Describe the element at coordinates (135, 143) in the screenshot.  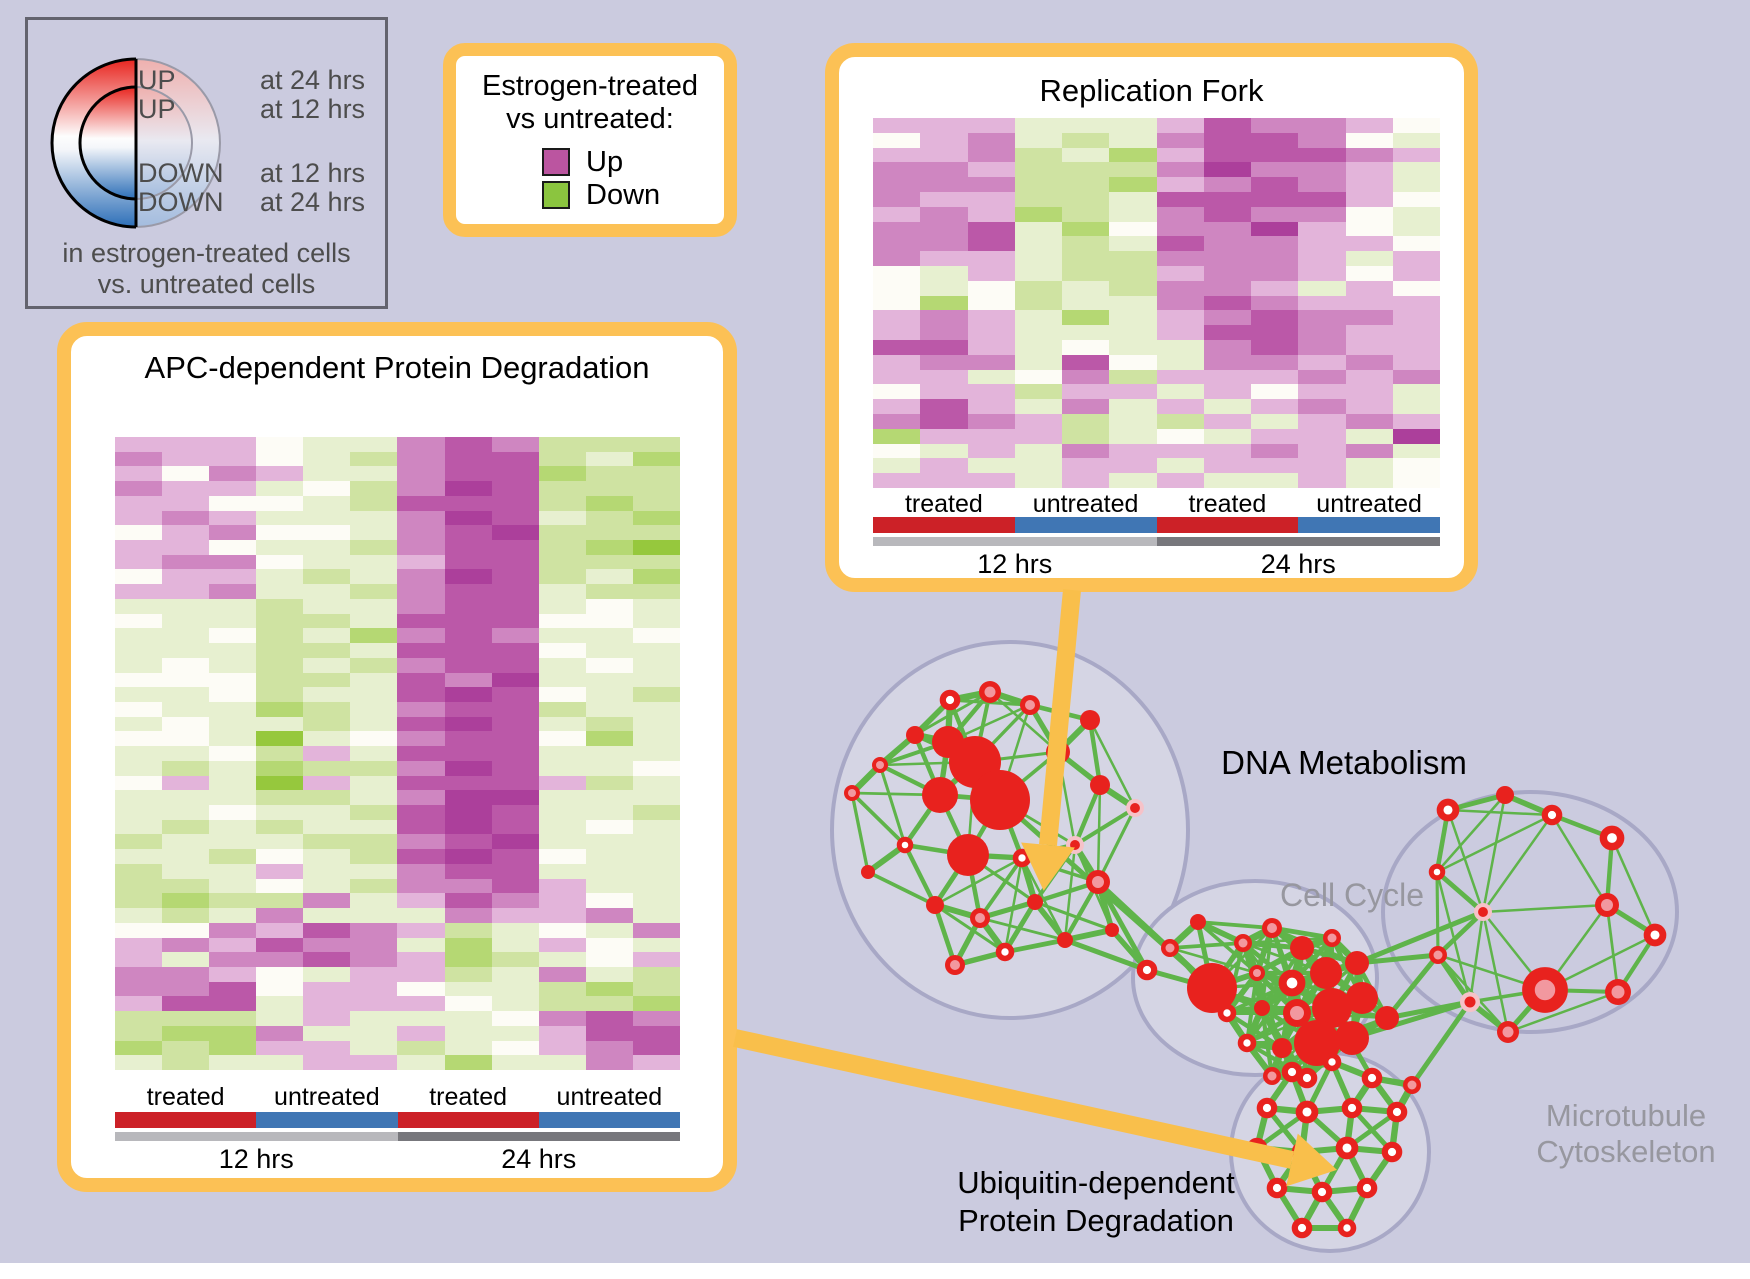
I see `updown-circle-legend` at that location.